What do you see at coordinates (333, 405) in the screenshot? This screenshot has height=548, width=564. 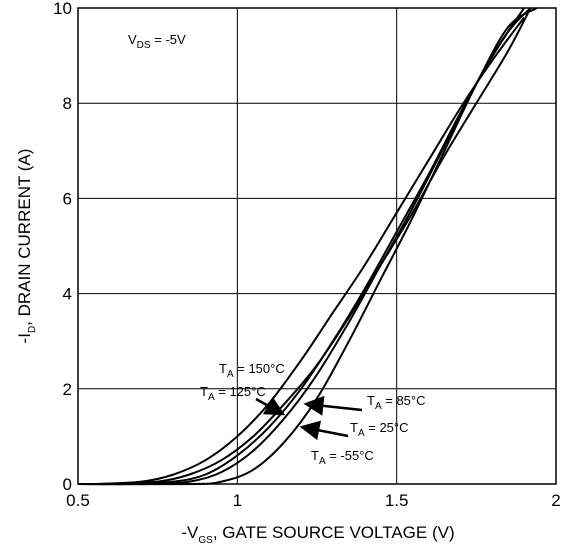 I see `arrow-85c` at bounding box center [333, 405].